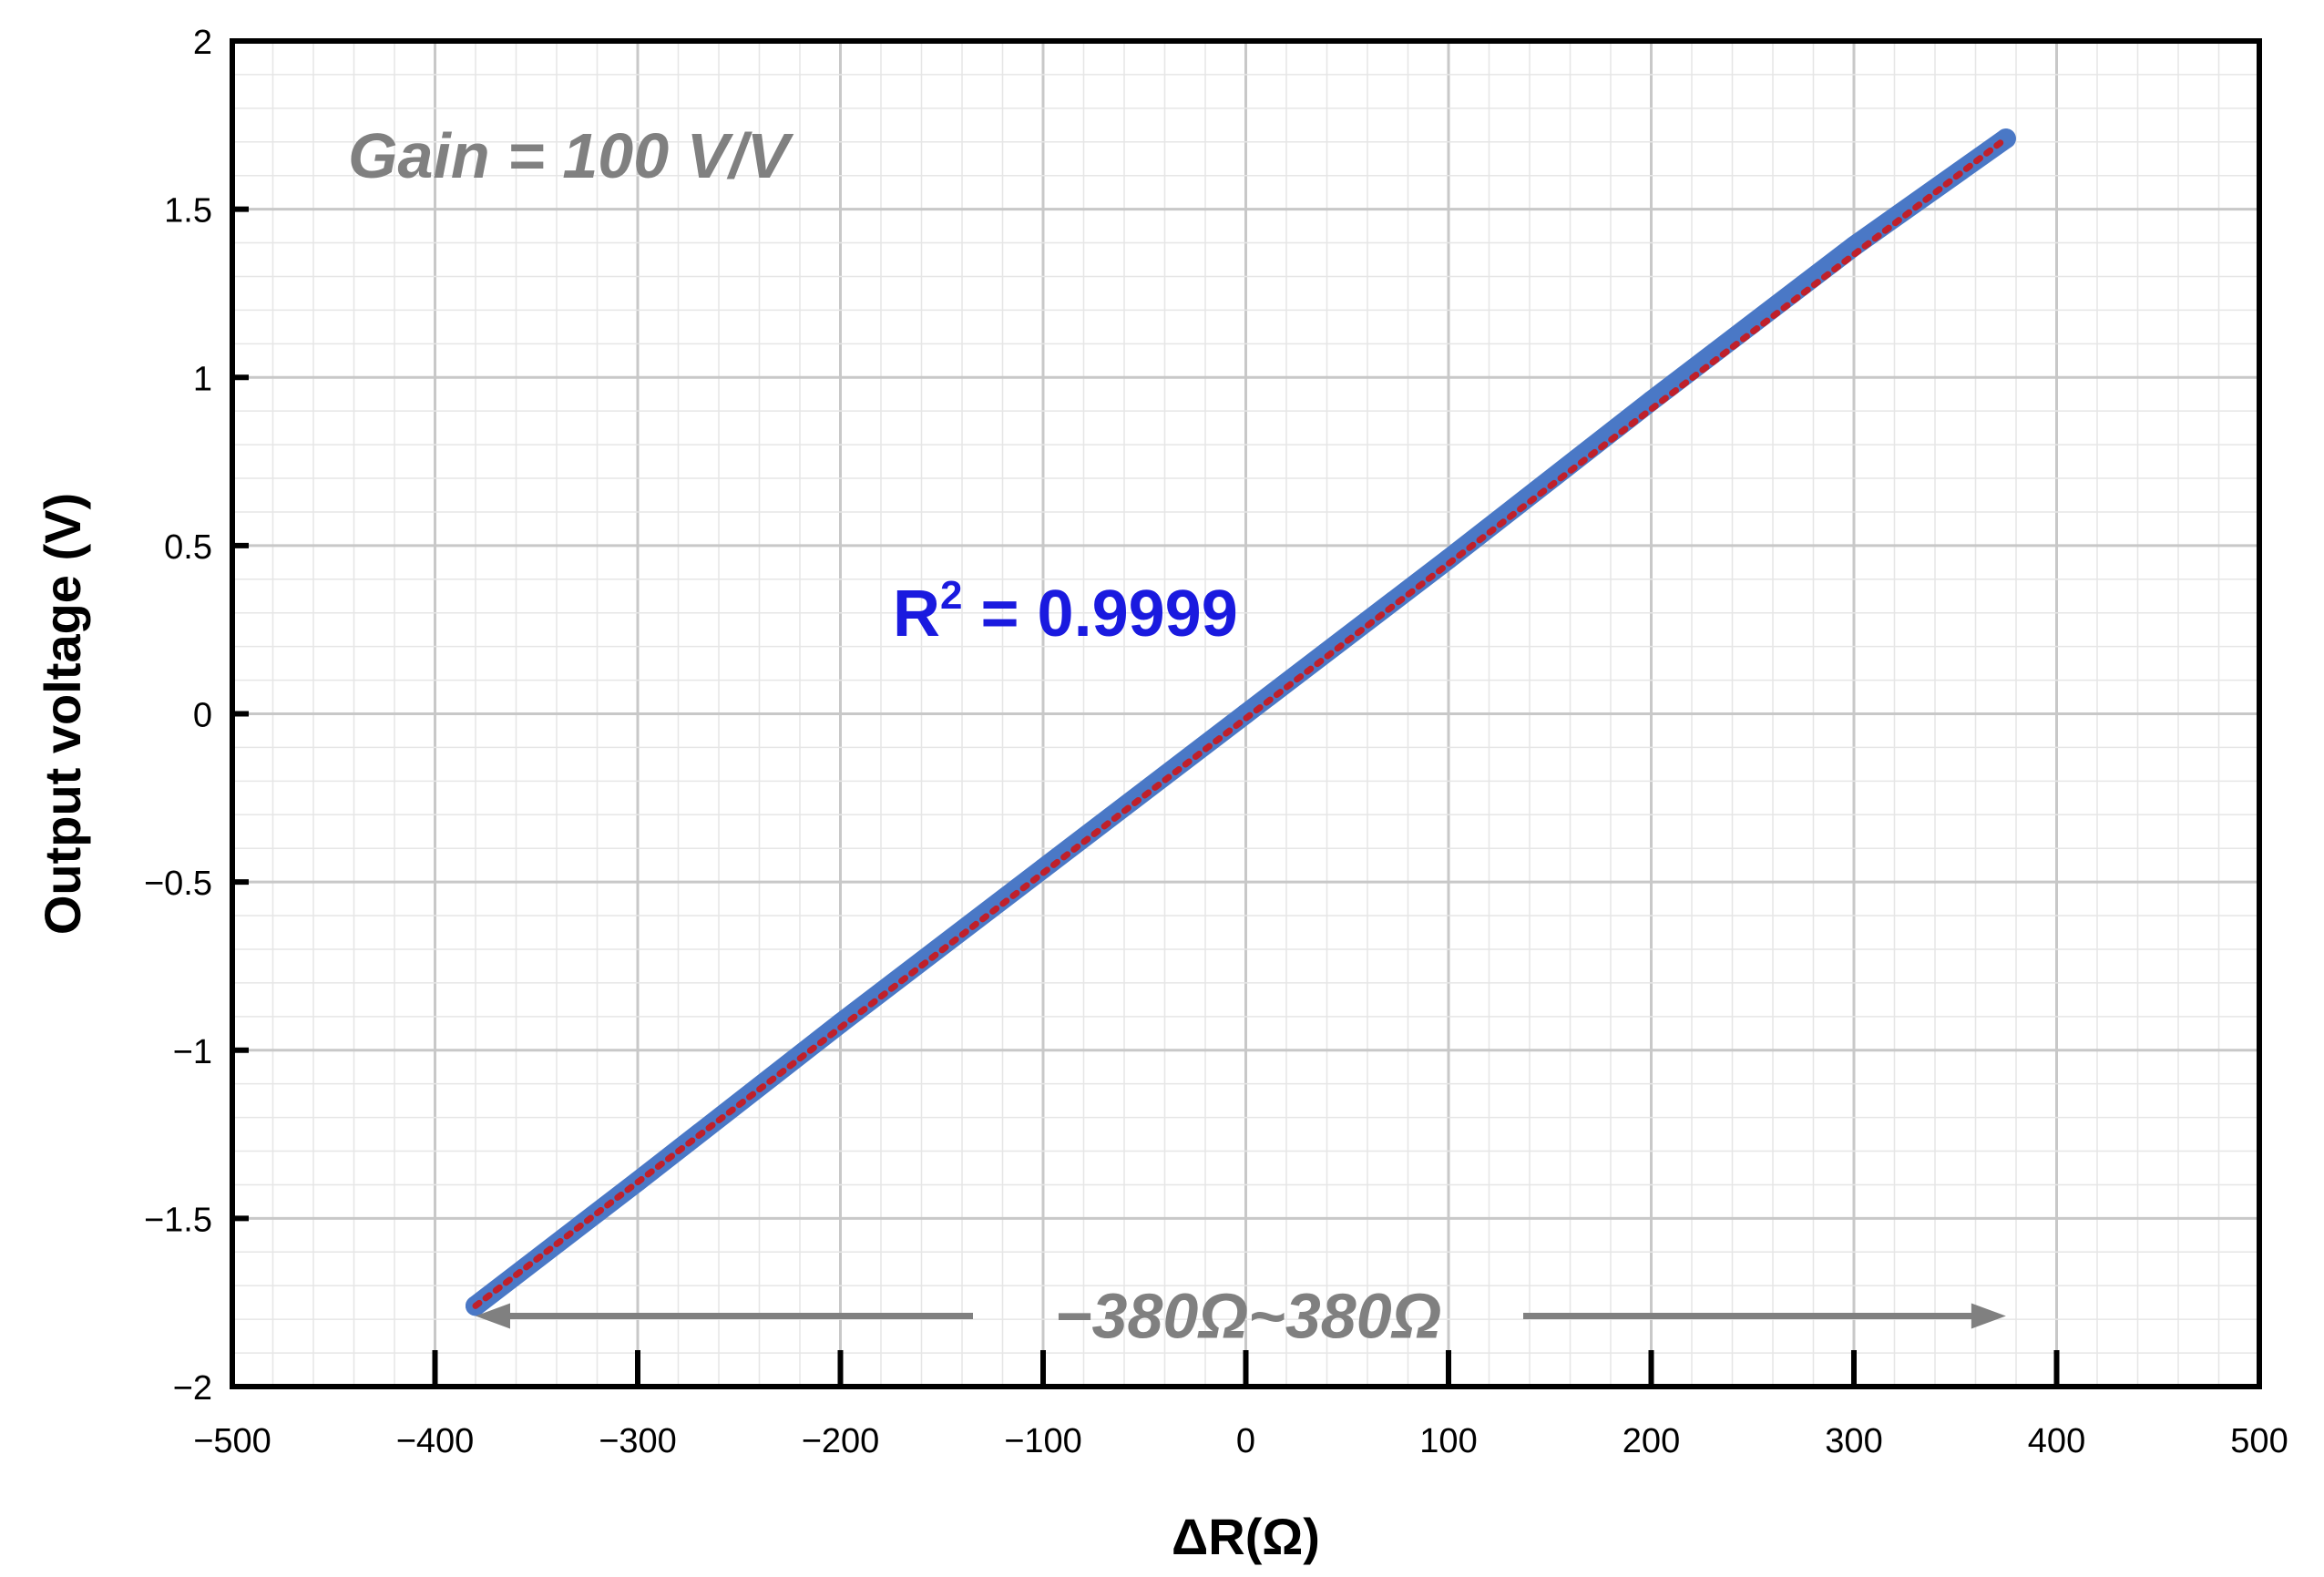 The image size is (2324, 1577). I want to click on arrow-head-right, so click(1989, 1316).